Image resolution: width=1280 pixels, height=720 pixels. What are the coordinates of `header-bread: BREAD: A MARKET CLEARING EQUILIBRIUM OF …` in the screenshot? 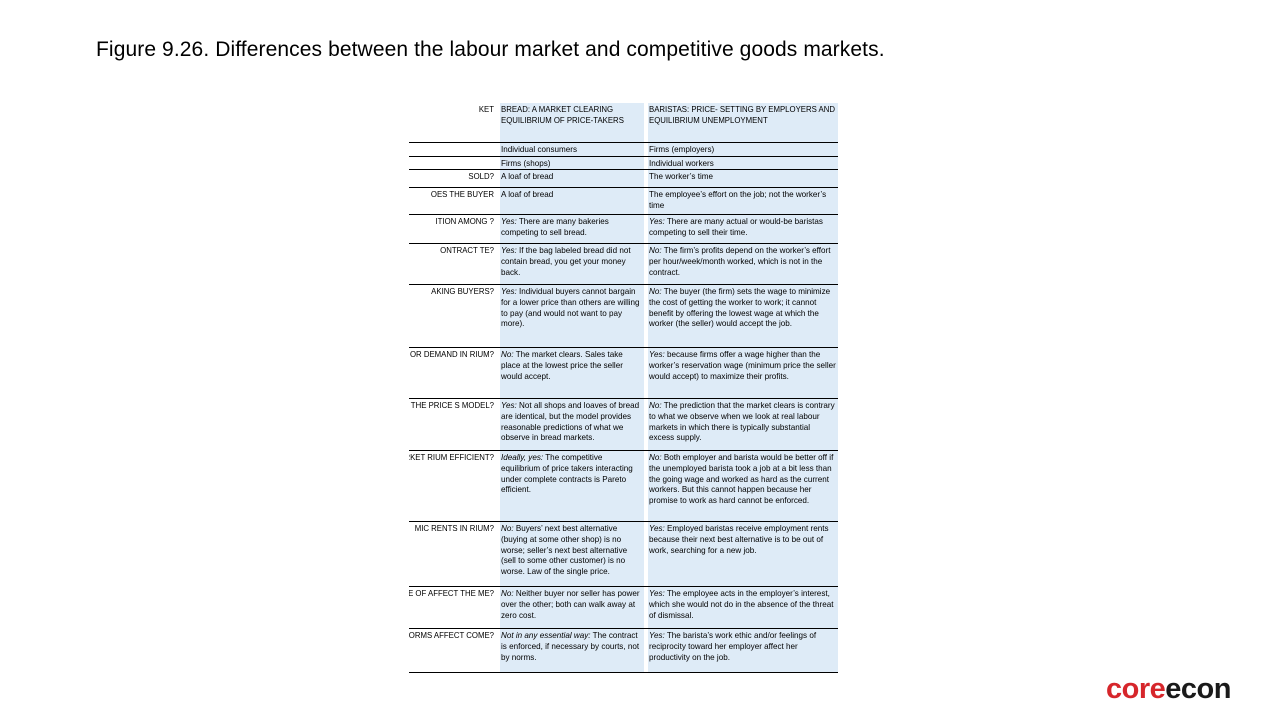 It's located at (562, 115).